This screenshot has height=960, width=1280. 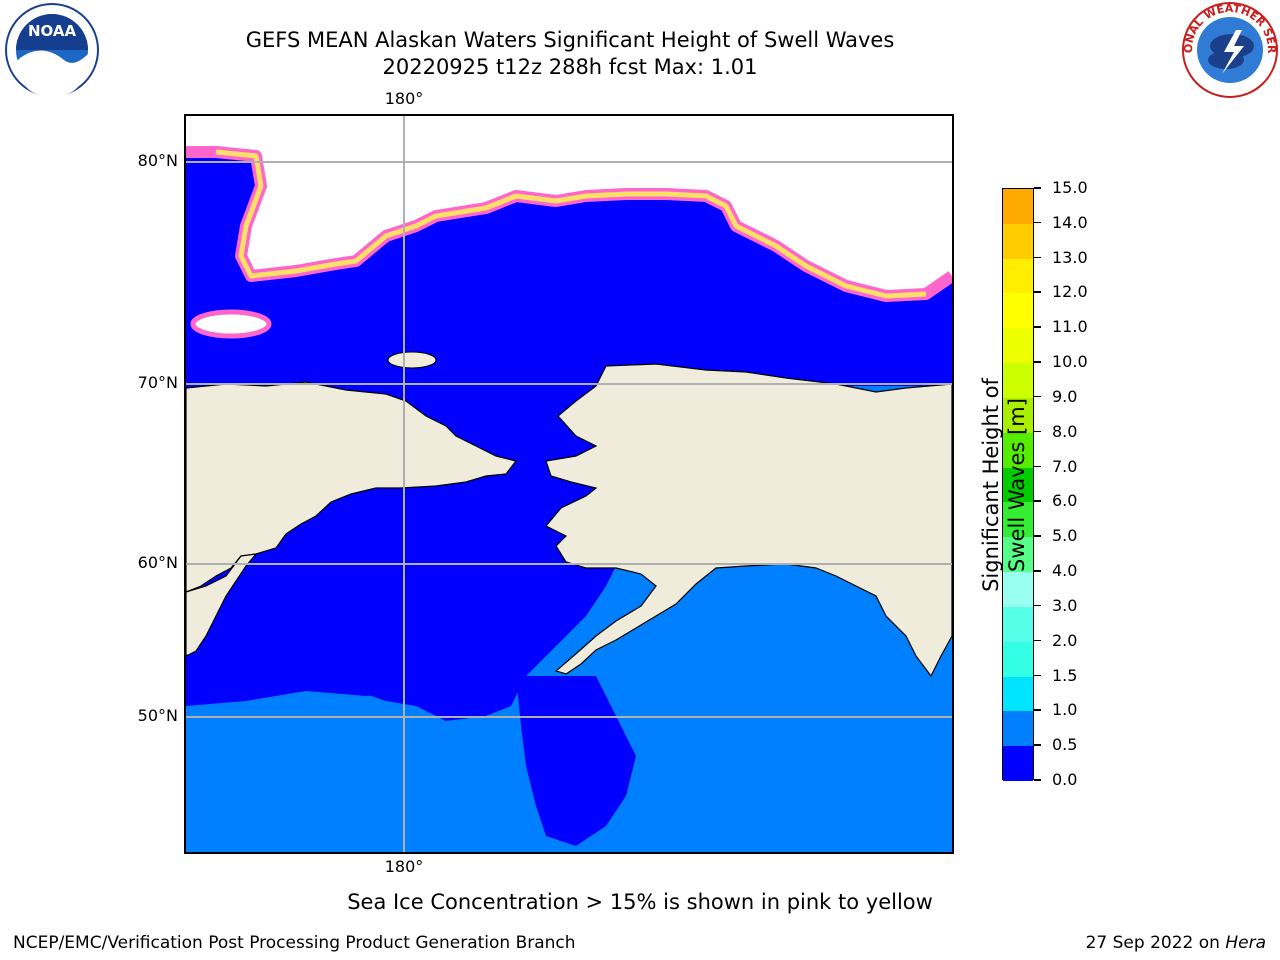 What do you see at coordinates (157, 382) in the screenshot?
I see `lat-label-70: 70°N` at bounding box center [157, 382].